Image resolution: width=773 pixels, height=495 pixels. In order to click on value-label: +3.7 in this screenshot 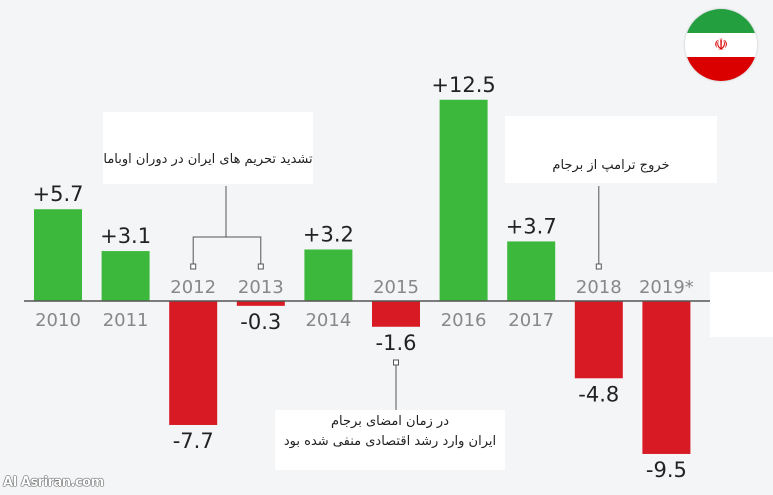, I will do `click(531, 226)`.